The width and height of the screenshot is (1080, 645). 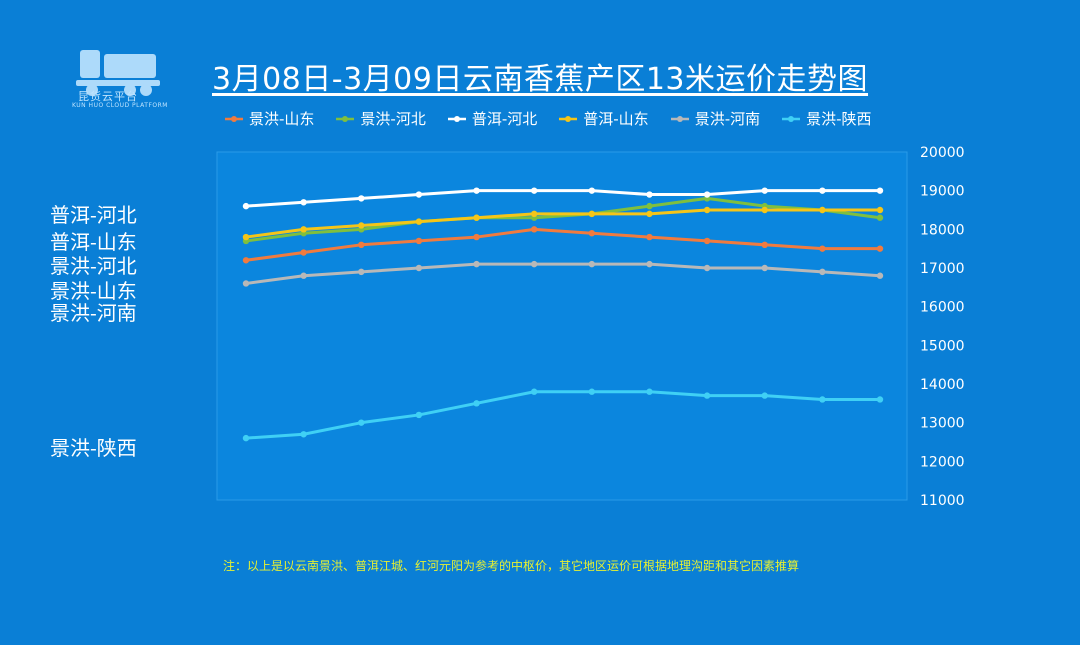 I want to click on legend-item: 景洪-河北, so click(x=381, y=118).